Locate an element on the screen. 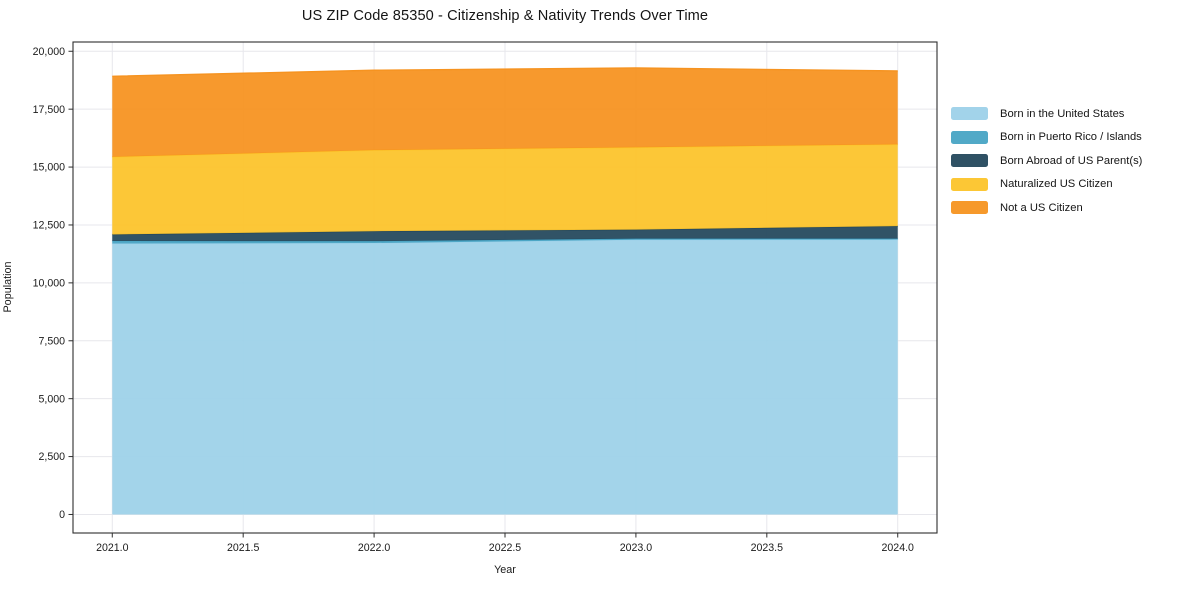 This screenshot has height=590, width=1189. legend-item: Naturalized US Citizen is located at coordinates (1046, 185).